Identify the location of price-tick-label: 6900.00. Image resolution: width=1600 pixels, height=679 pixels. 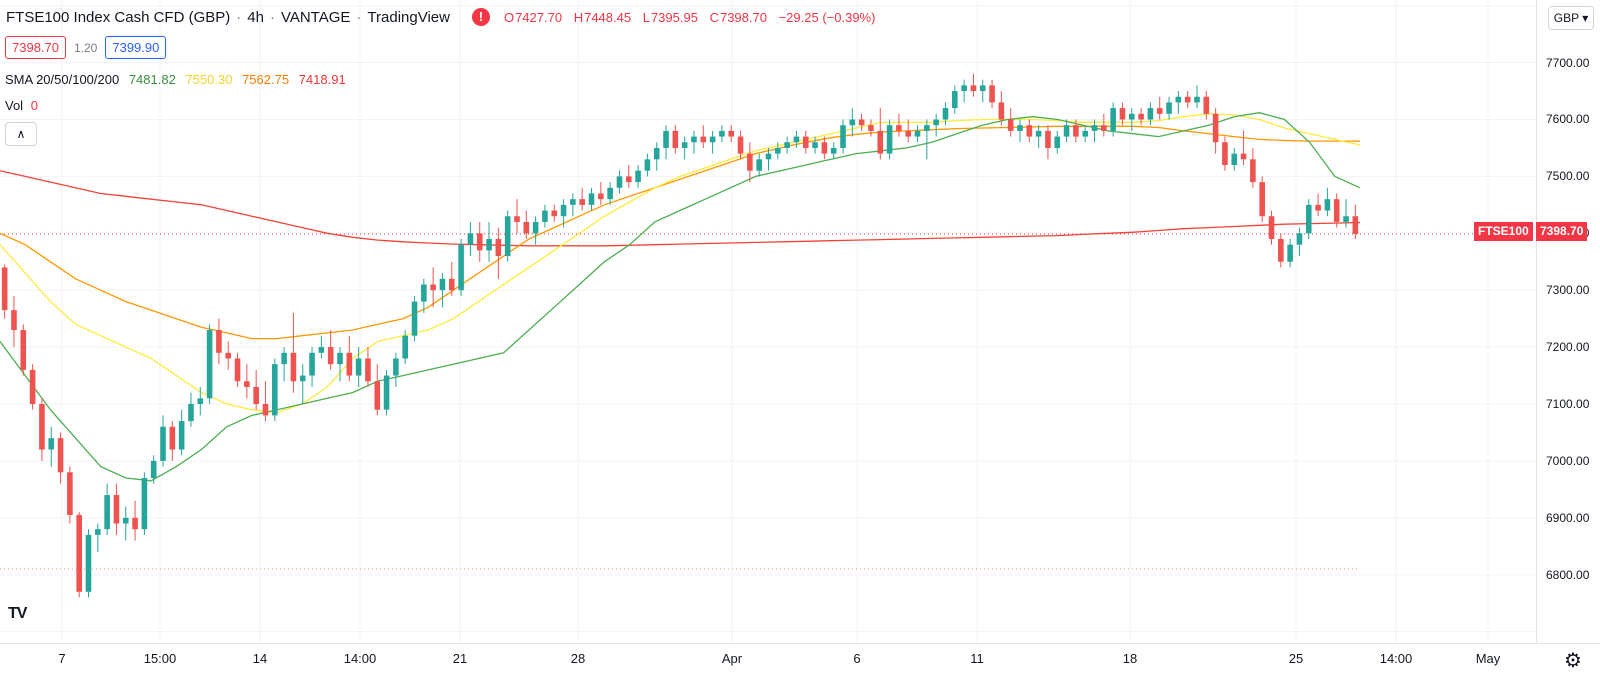
(1568, 517).